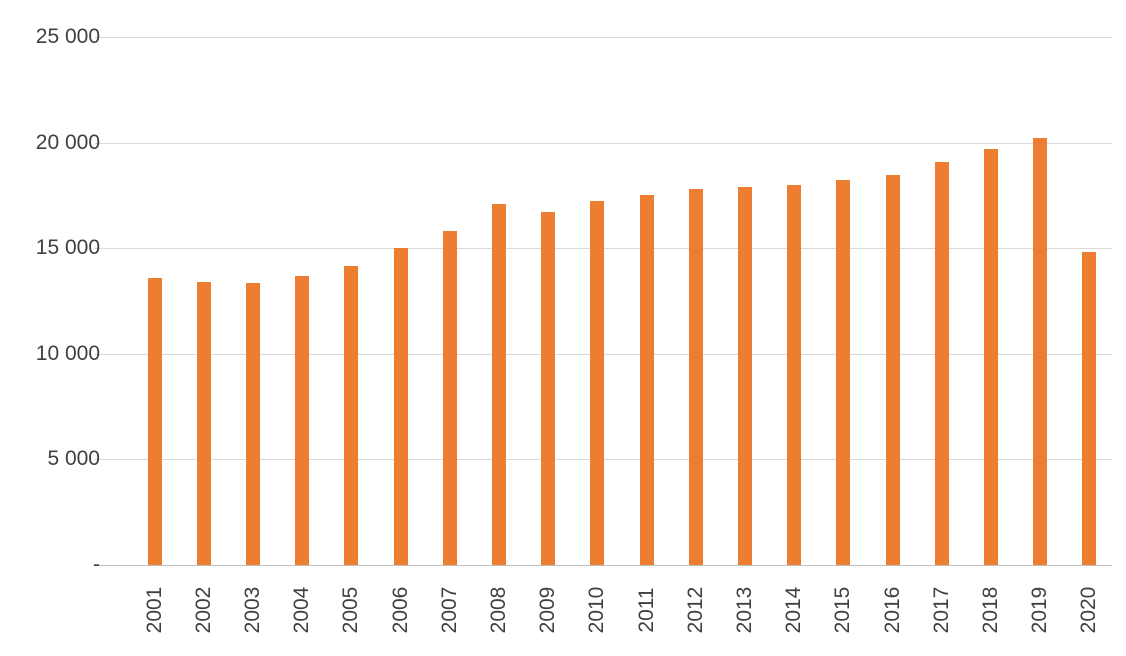  What do you see at coordinates (302, 420) in the screenshot?
I see `bar-2004` at bounding box center [302, 420].